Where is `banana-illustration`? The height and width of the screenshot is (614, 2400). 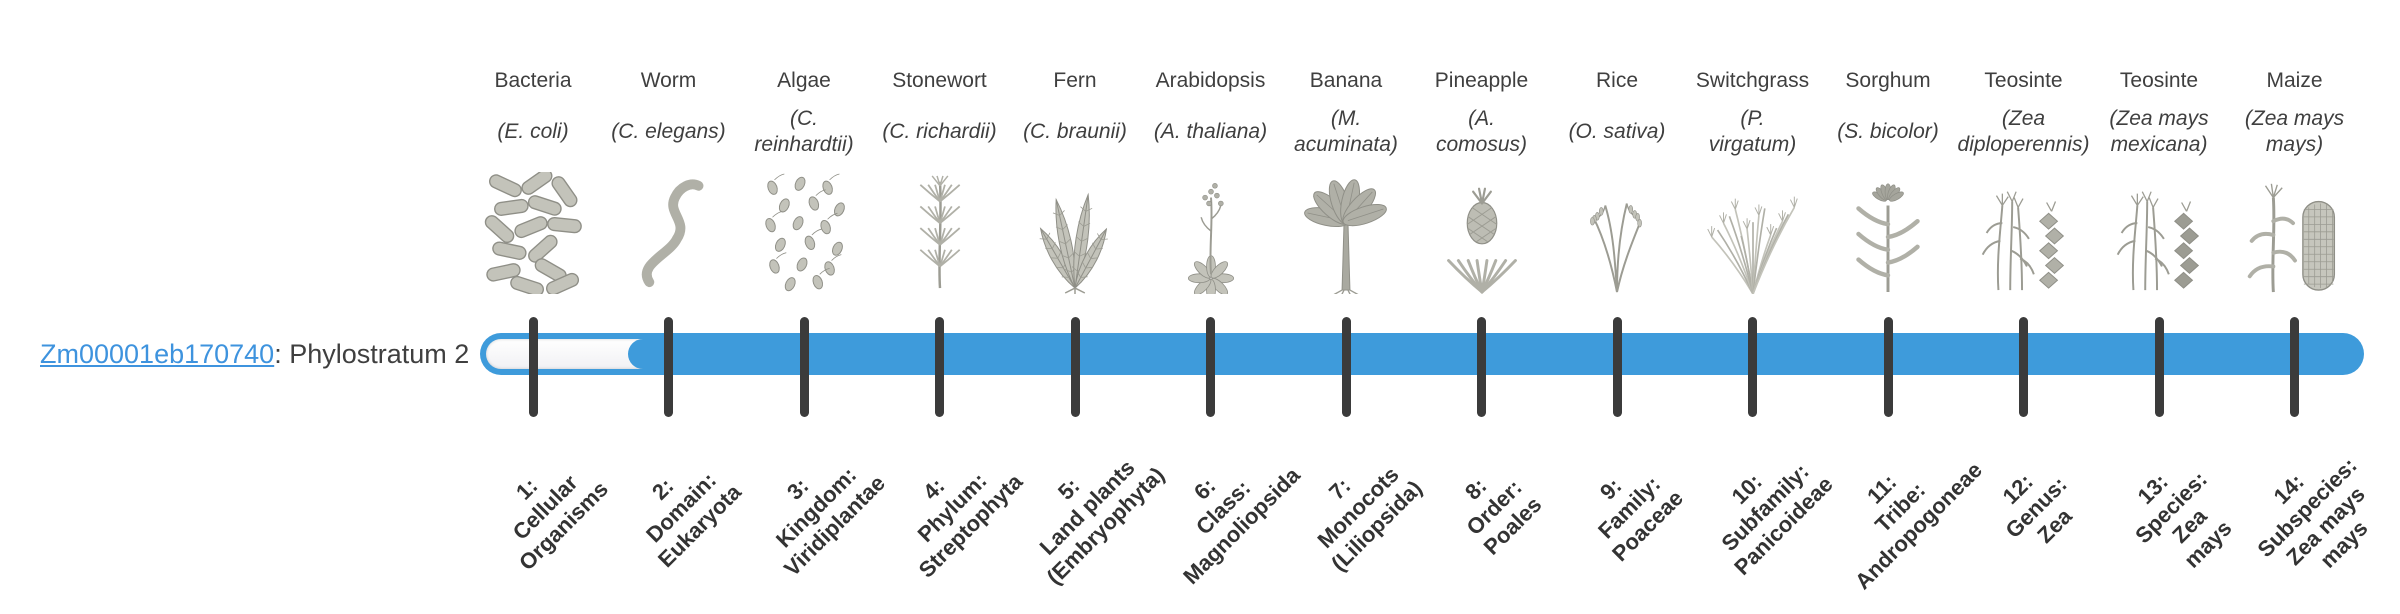 banana-illustration is located at coordinates (1346, 234).